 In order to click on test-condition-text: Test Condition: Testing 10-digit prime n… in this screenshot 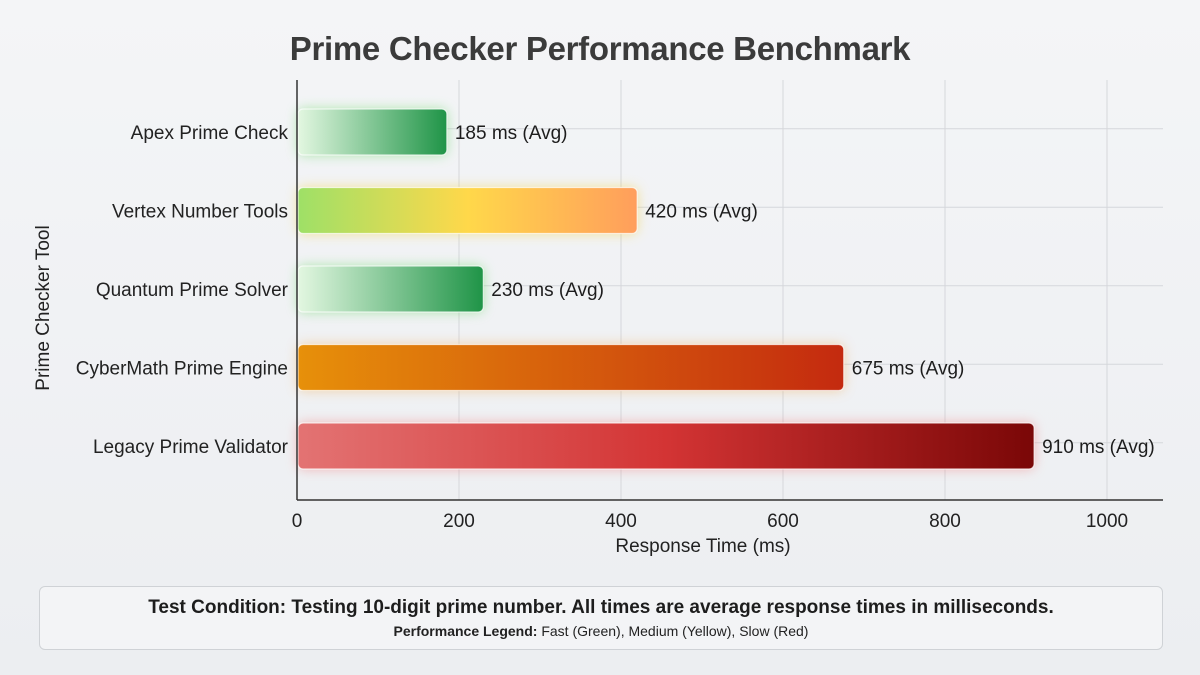, I will do `click(601, 607)`.